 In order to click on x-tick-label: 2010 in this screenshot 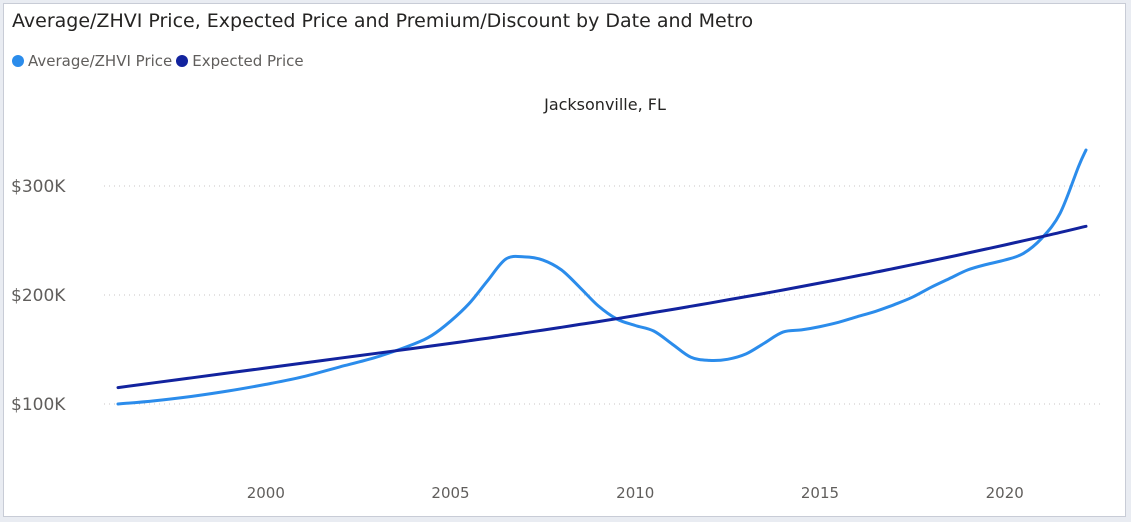, I will do `click(635, 493)`.